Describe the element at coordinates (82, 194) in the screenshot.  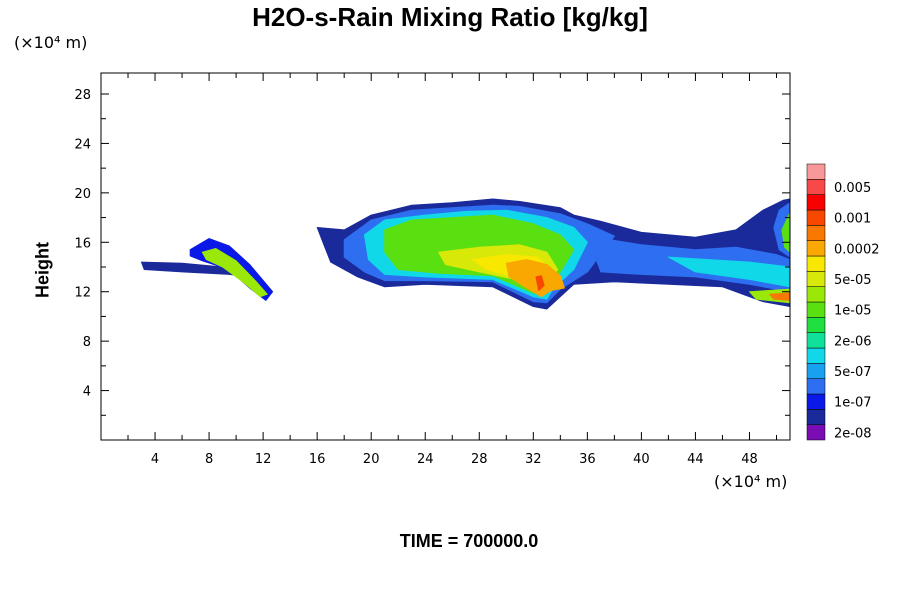
I see `y-tick-label: 20` at that location.